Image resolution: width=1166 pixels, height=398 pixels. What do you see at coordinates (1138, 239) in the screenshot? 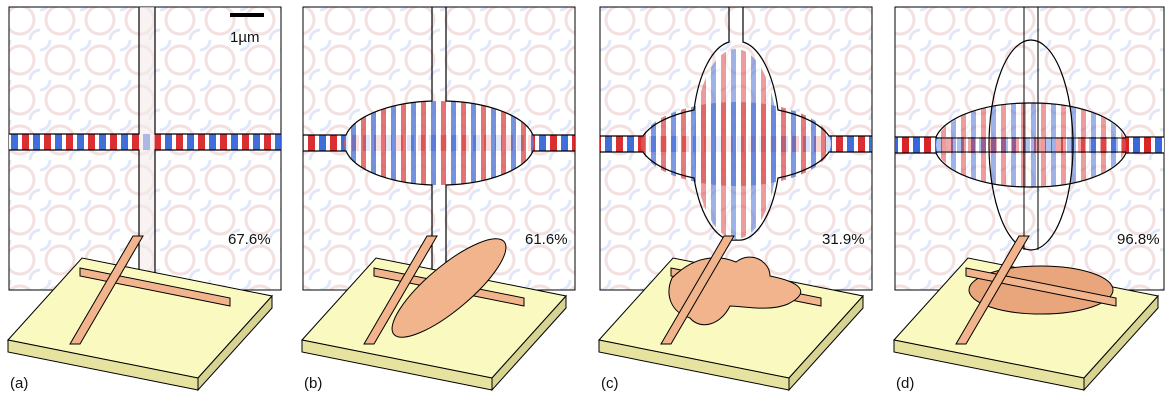
I see `efficiency-label-d: 96.8%` at bounding box center [1138, 239].